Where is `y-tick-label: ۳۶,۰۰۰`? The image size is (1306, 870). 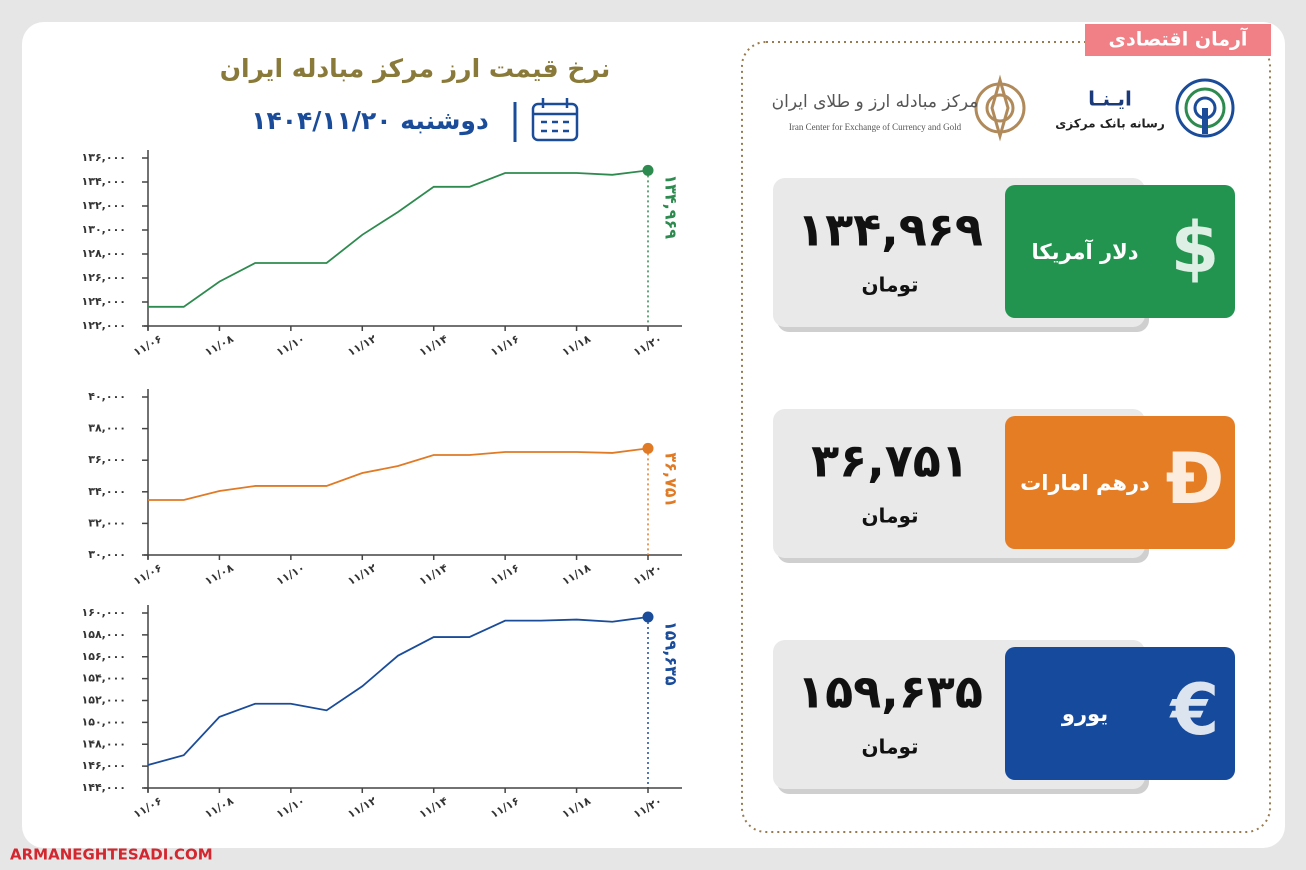
y-tick-label: ۳۶,۰۰۰ is located at coordinates (107, 459).